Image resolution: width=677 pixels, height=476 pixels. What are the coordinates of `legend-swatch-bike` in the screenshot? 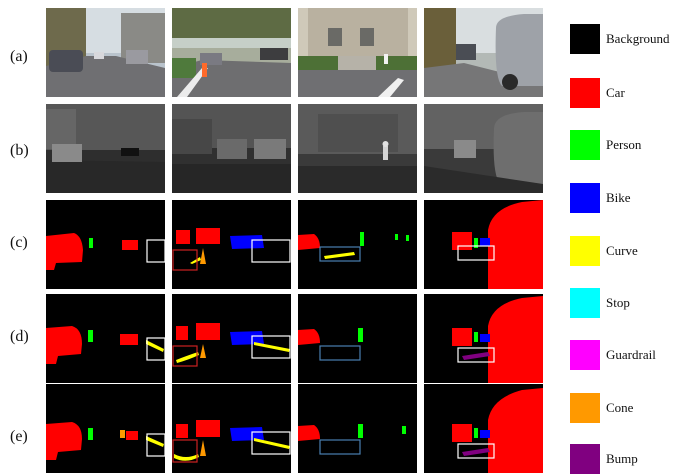 It's located at (585, 198).